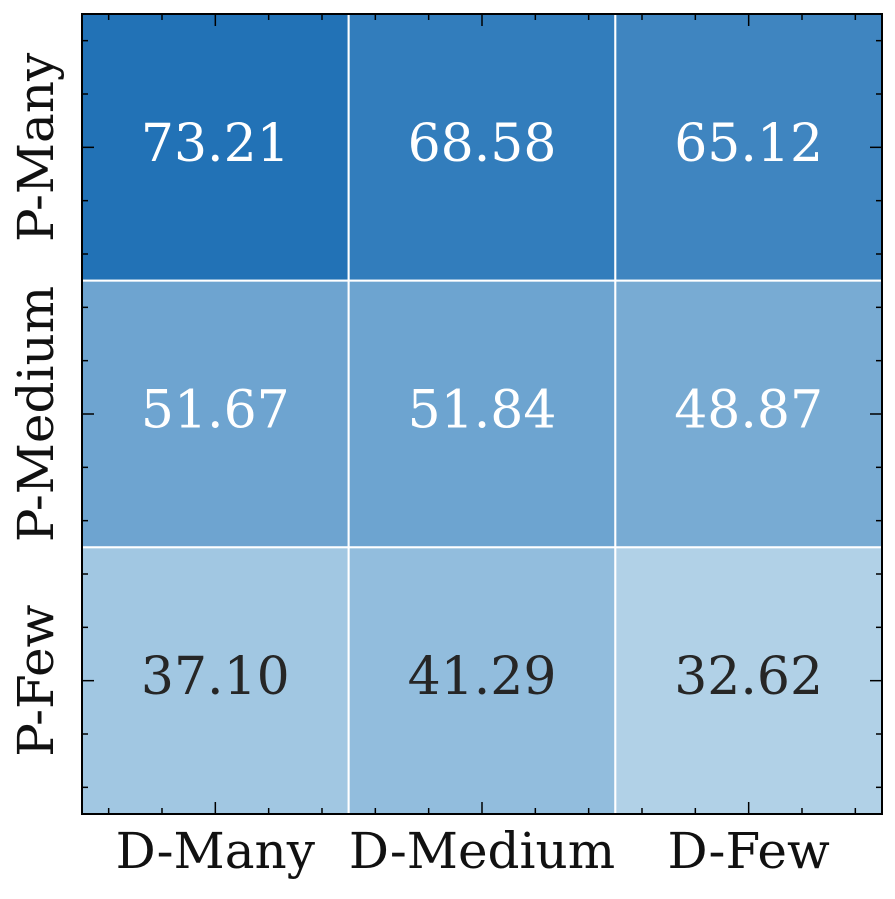 The width and height of the screenshot is (895, 899). I want to click on x-tick-label: D-Many, so click(216, 851).